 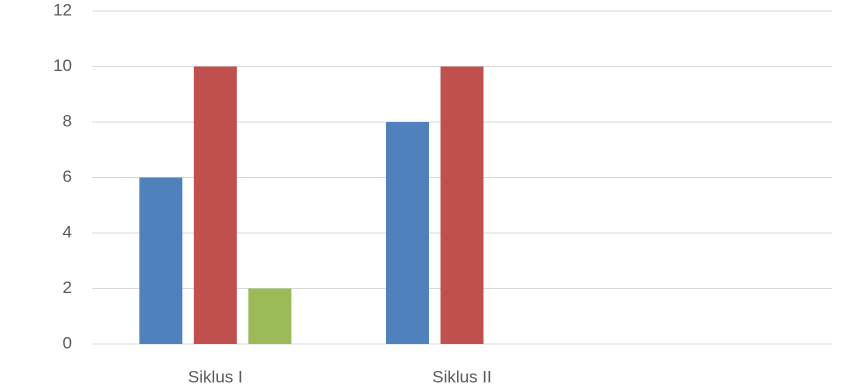 What do you see at coordinates (462, 376) in the screenshot?
I see `x-tick-label: Siklus II` at bounding box center [462, 376].